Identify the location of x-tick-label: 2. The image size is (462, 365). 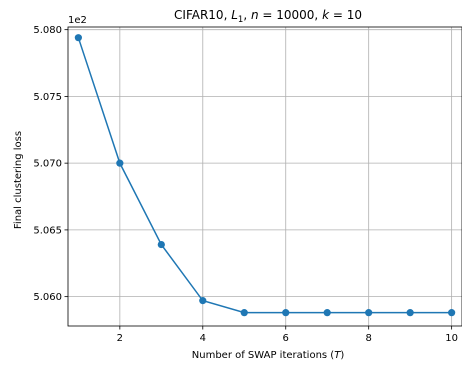
(120, 338).